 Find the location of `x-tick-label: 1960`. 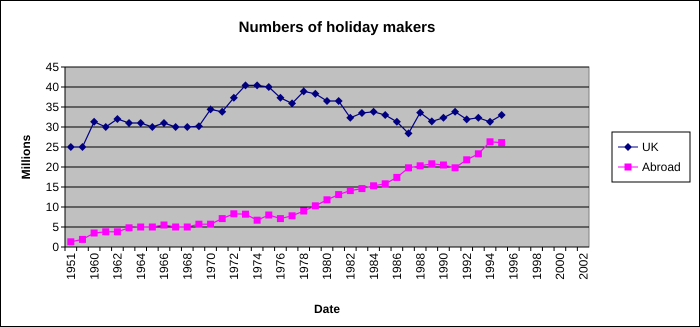

x-tick-label: 1960 is located at coordinates (94, 266).